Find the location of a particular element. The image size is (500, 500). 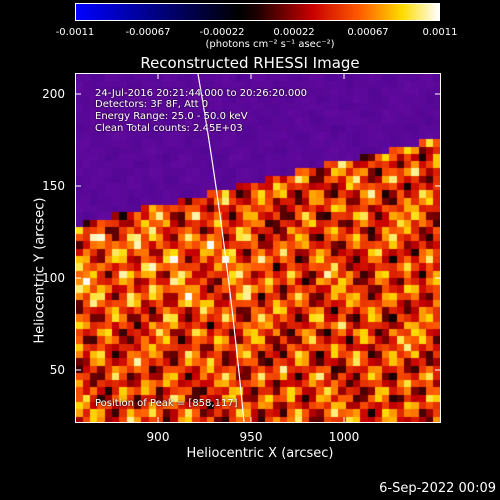

y-axis-label: Heliocentric Y (arcsec) is located at coordinates (40, 270).